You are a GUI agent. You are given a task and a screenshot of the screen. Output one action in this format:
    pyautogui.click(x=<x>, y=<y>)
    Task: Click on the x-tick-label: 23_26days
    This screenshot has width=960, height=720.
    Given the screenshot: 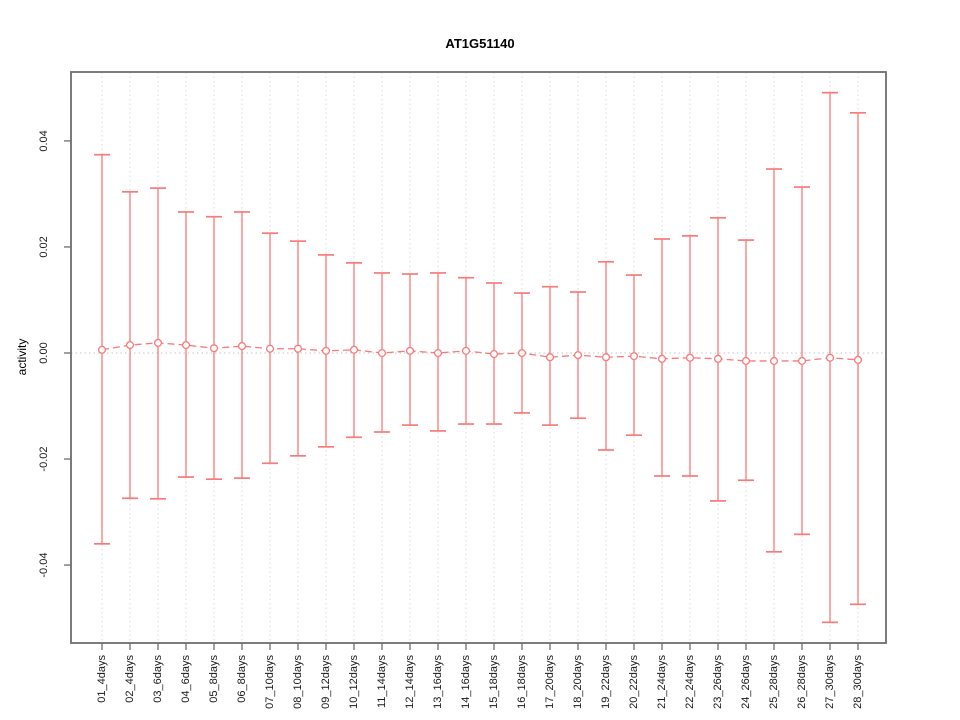 What is the action you would take?
    pyautogui.click(x=718, y=682)
    